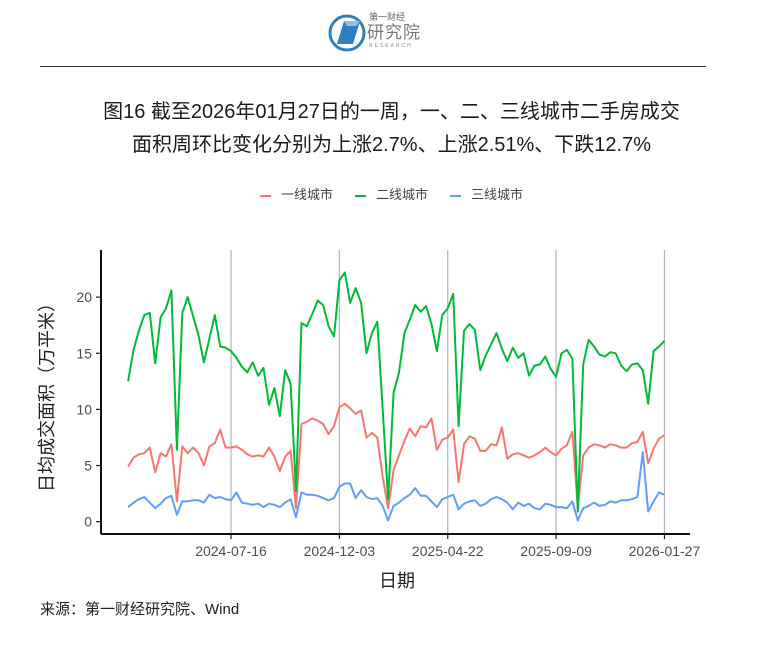 The height and width of the screenshot is (647, 783). I want to click on y-tick-label: 15, so click(84, 353).